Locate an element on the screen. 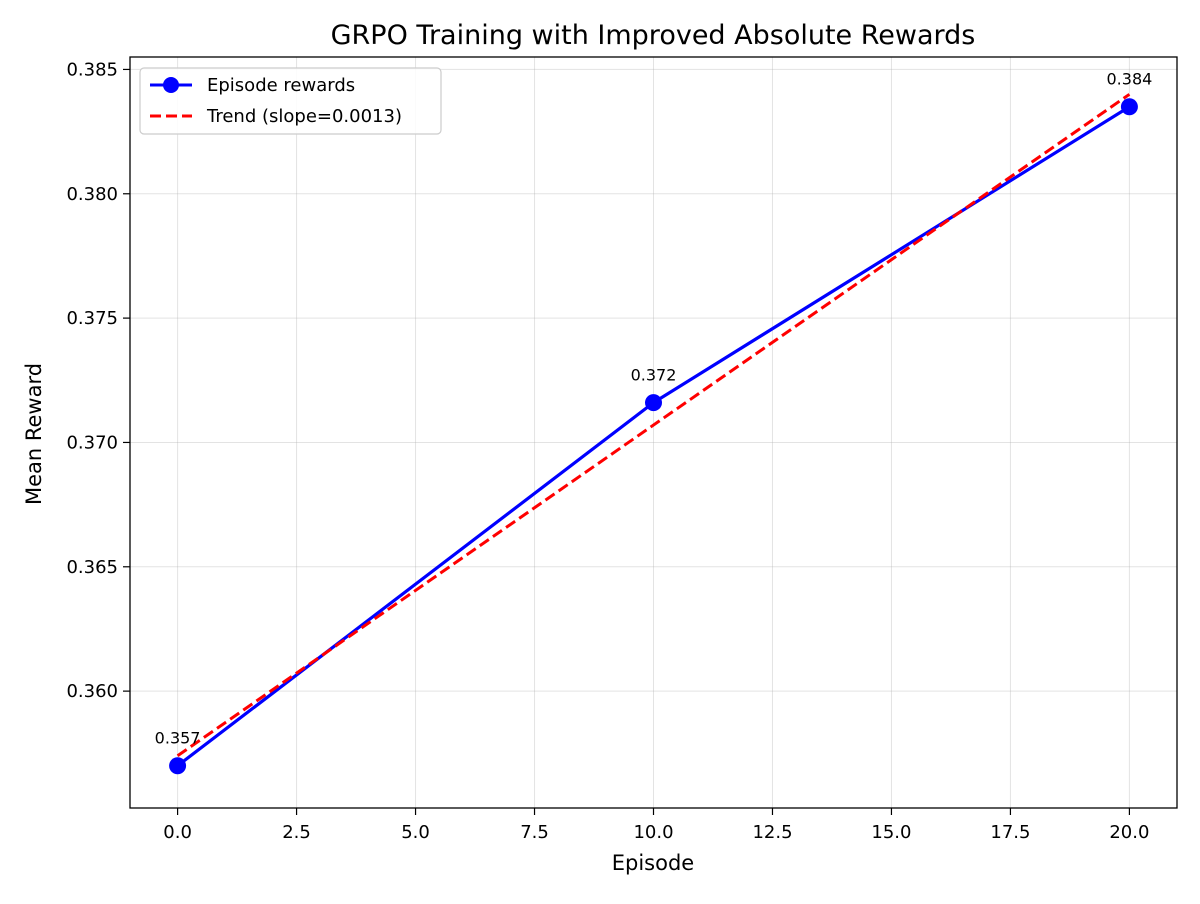  data-label: 0.372 is located at coordinates (654, 375).